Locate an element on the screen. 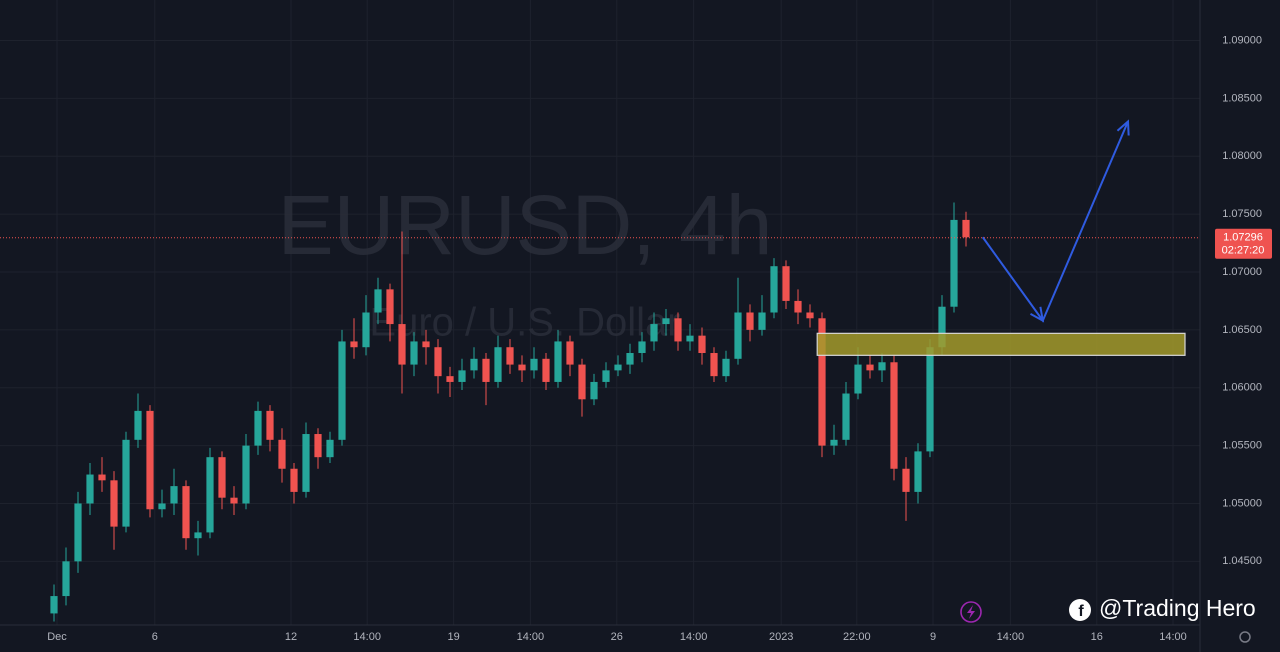 The height and width of the screenshot is (652, 1280). y-tick-label: 1.08000 is located at coordinates (1242, 156).